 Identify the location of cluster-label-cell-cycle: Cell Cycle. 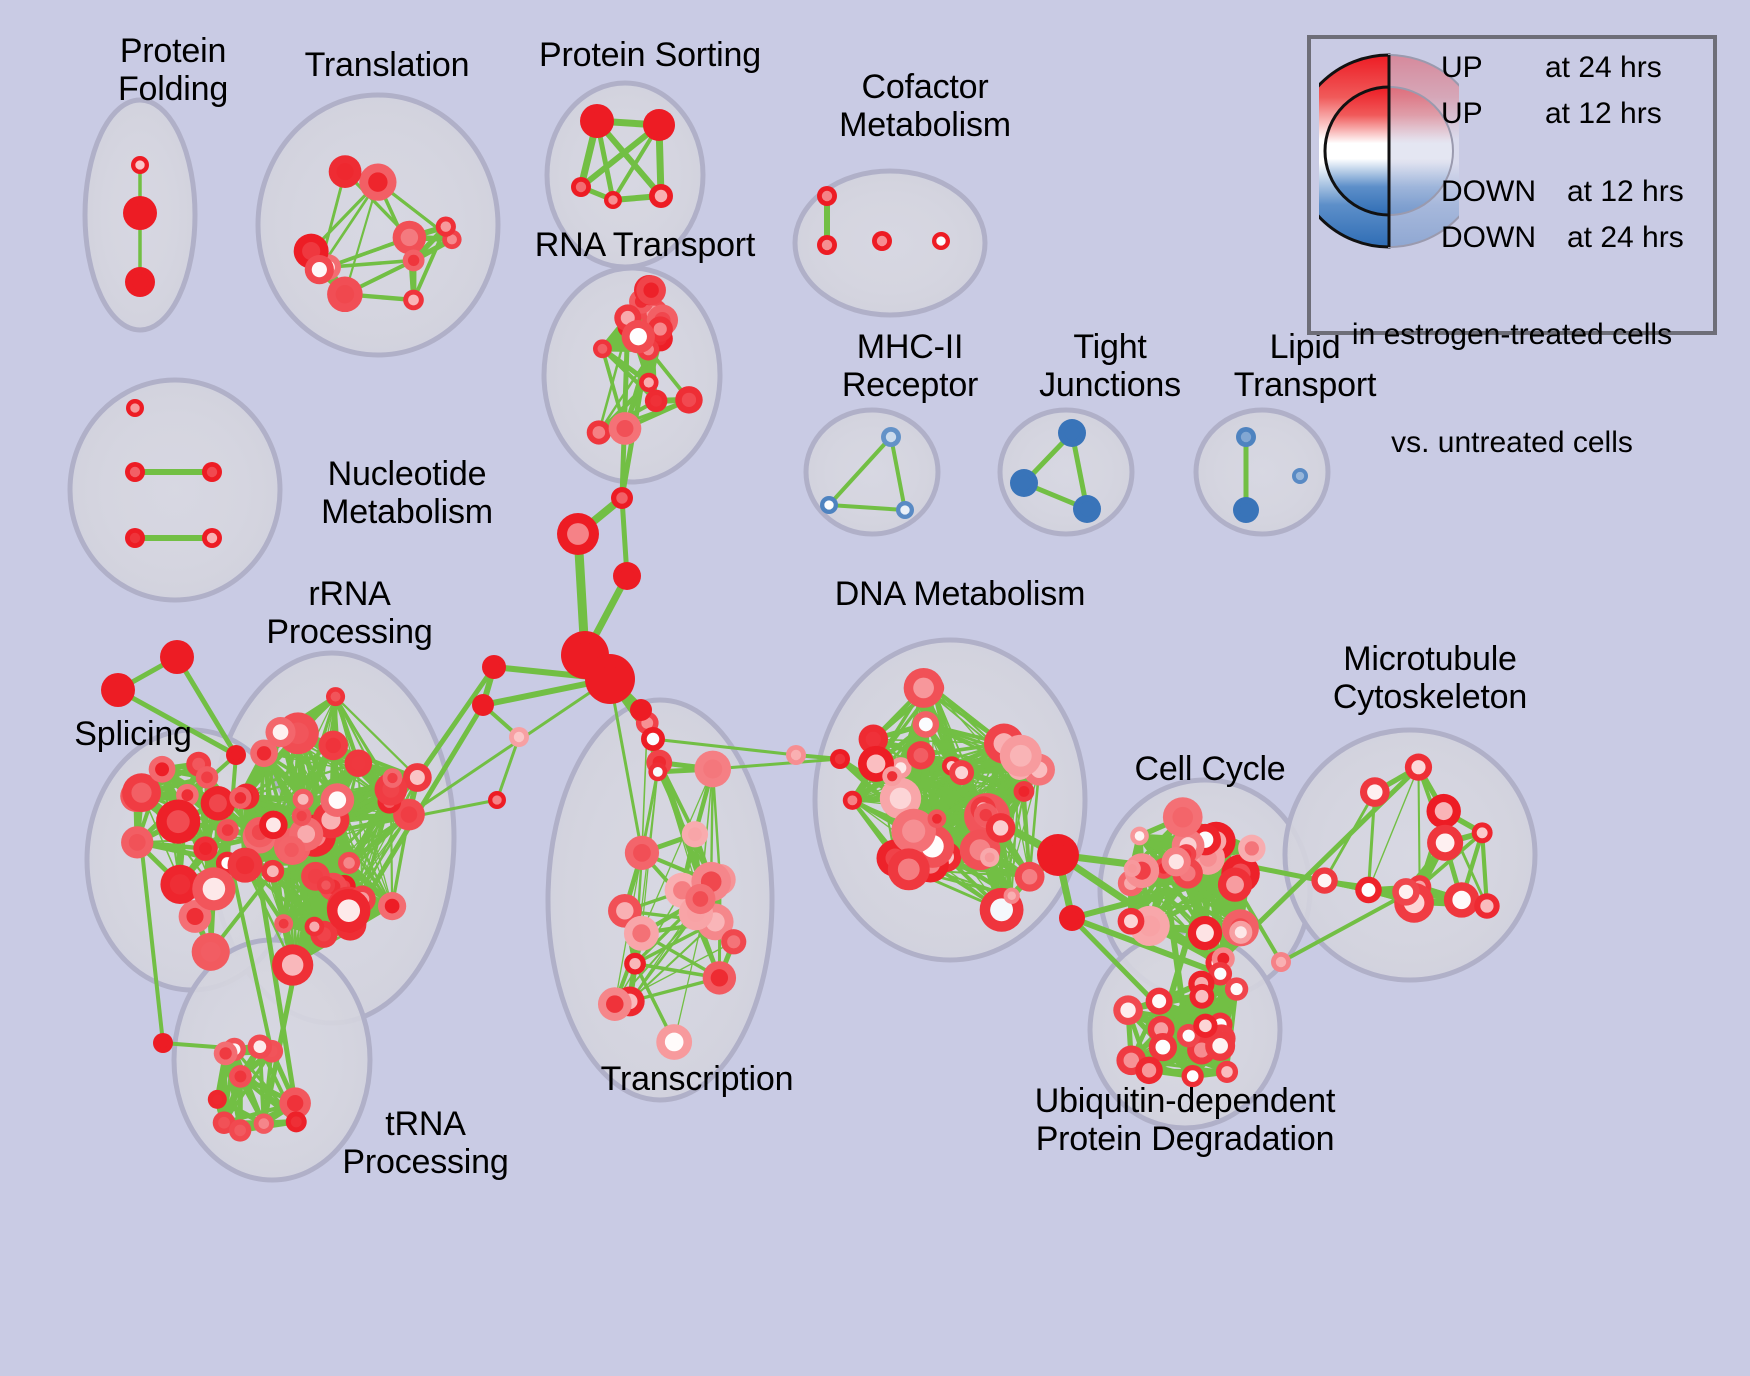
(1210, 769).